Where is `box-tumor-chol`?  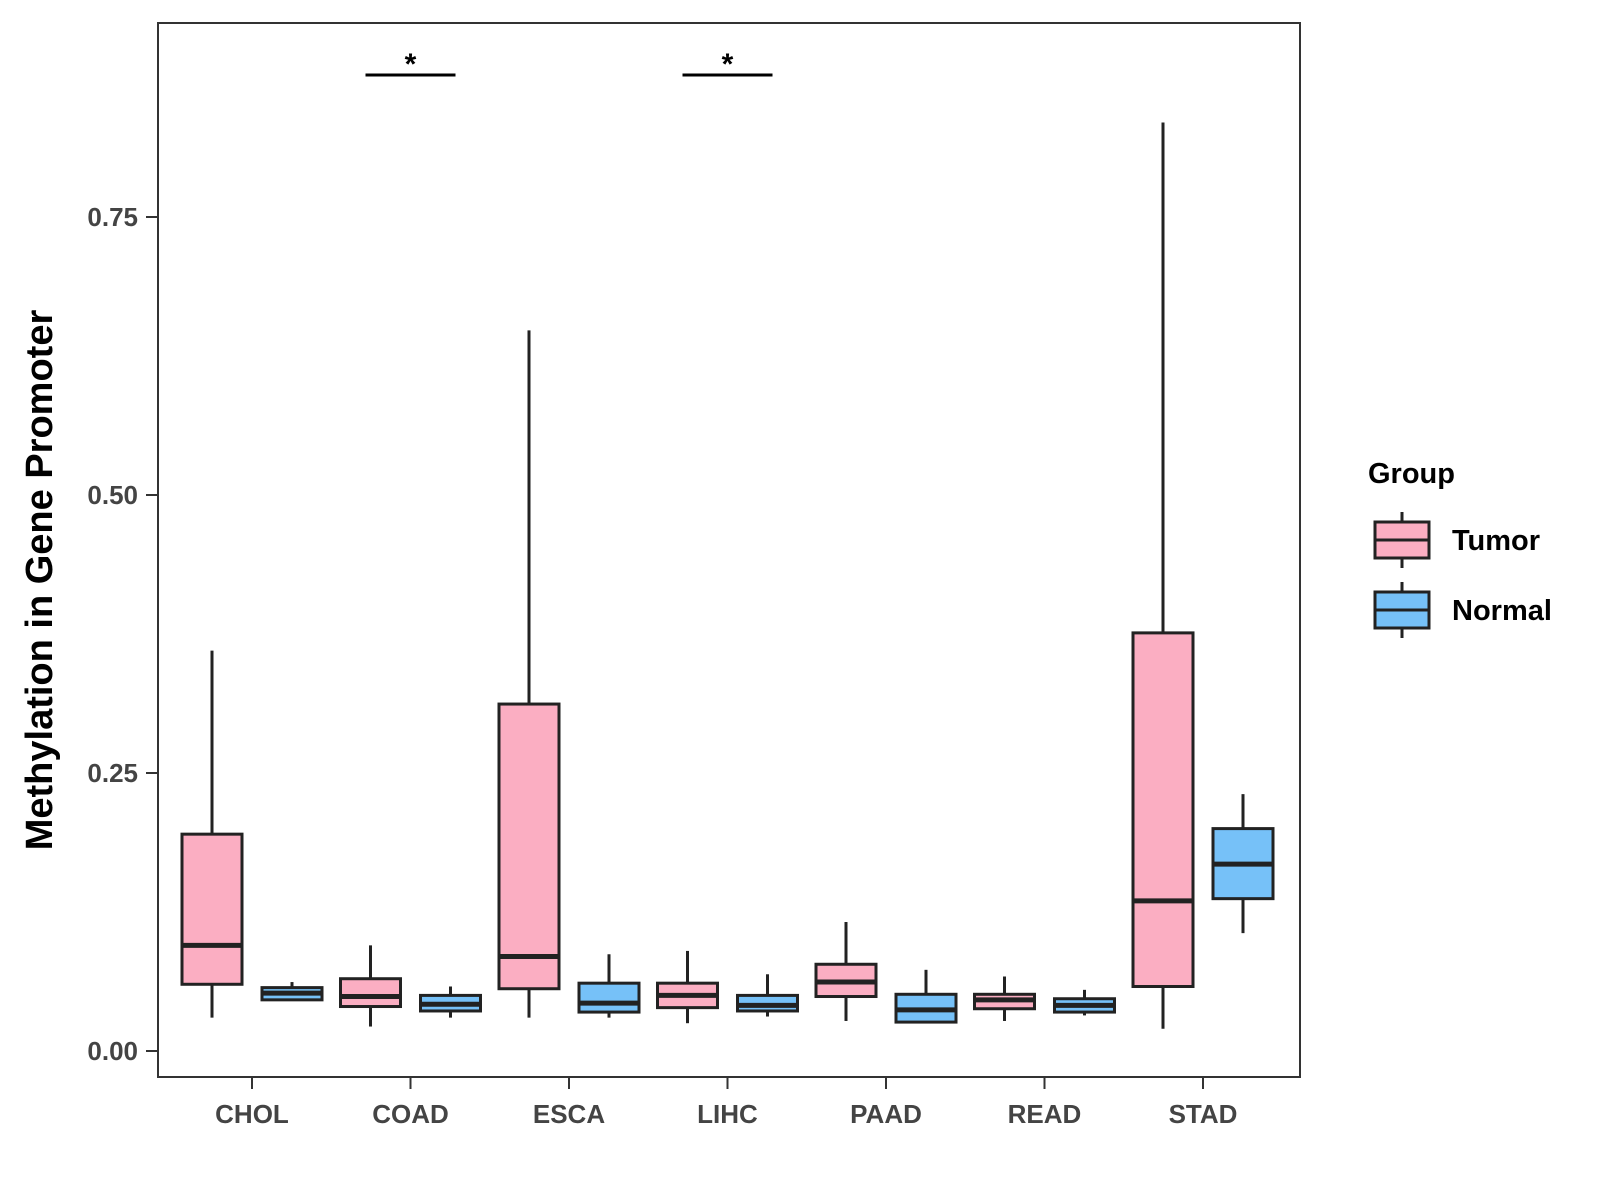
box-tumor-chol is located at coordinates (212, 834).